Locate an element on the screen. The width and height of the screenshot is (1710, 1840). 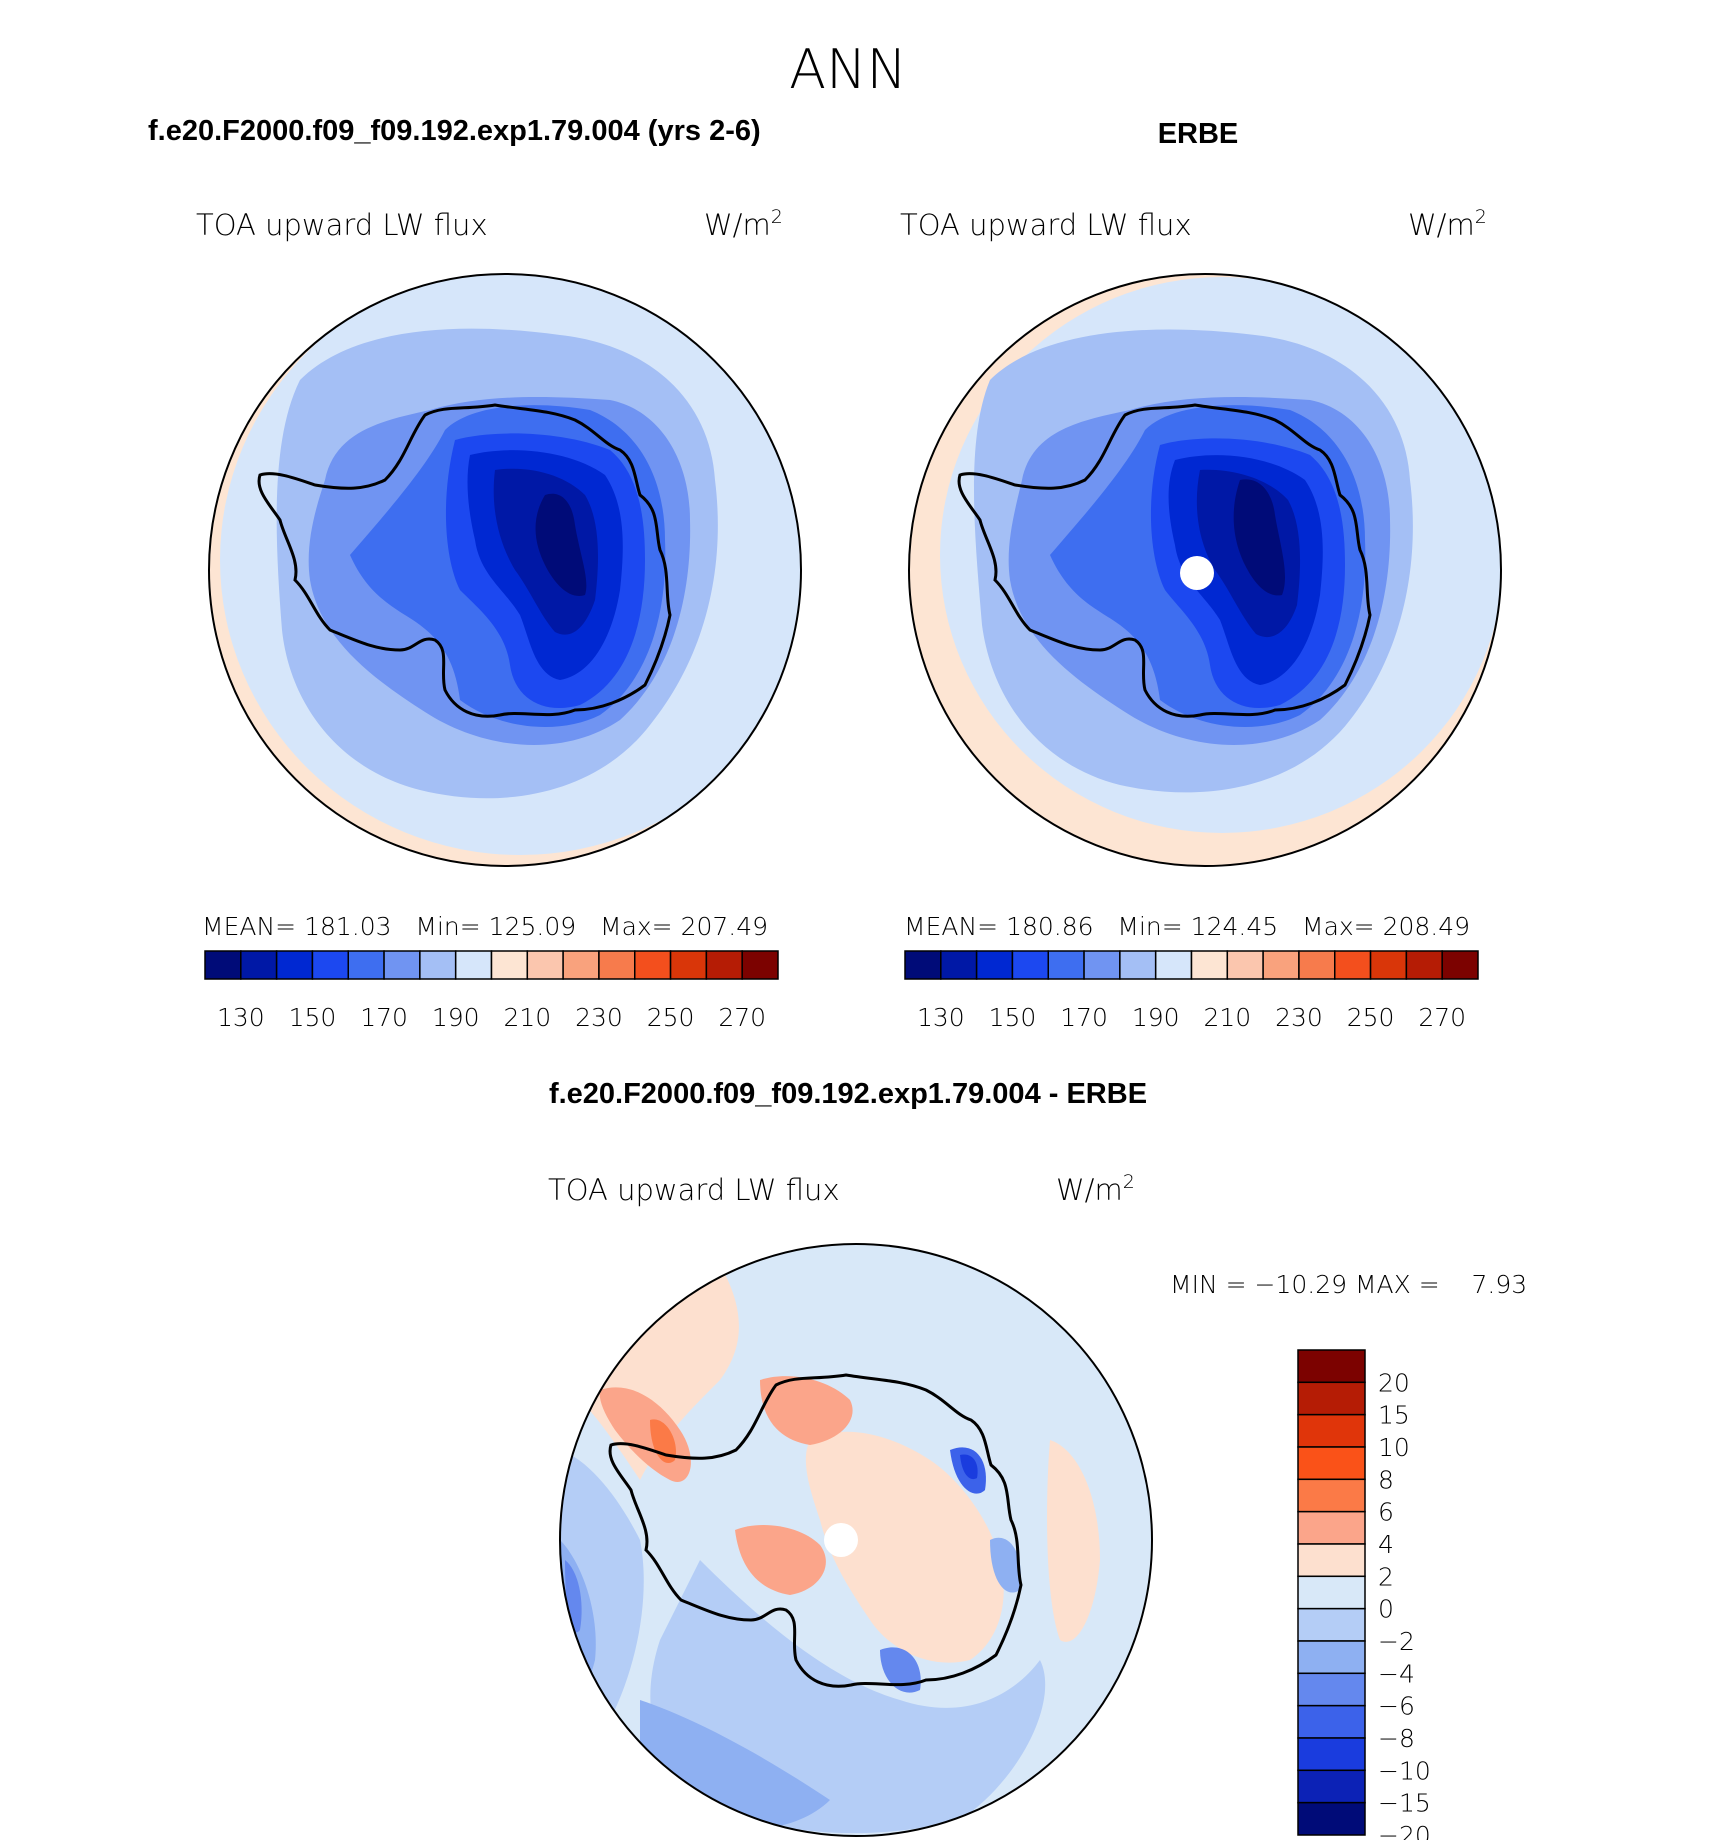
obs-colorbar-tick-label: 150 is located at coordinates (1013, 1017).